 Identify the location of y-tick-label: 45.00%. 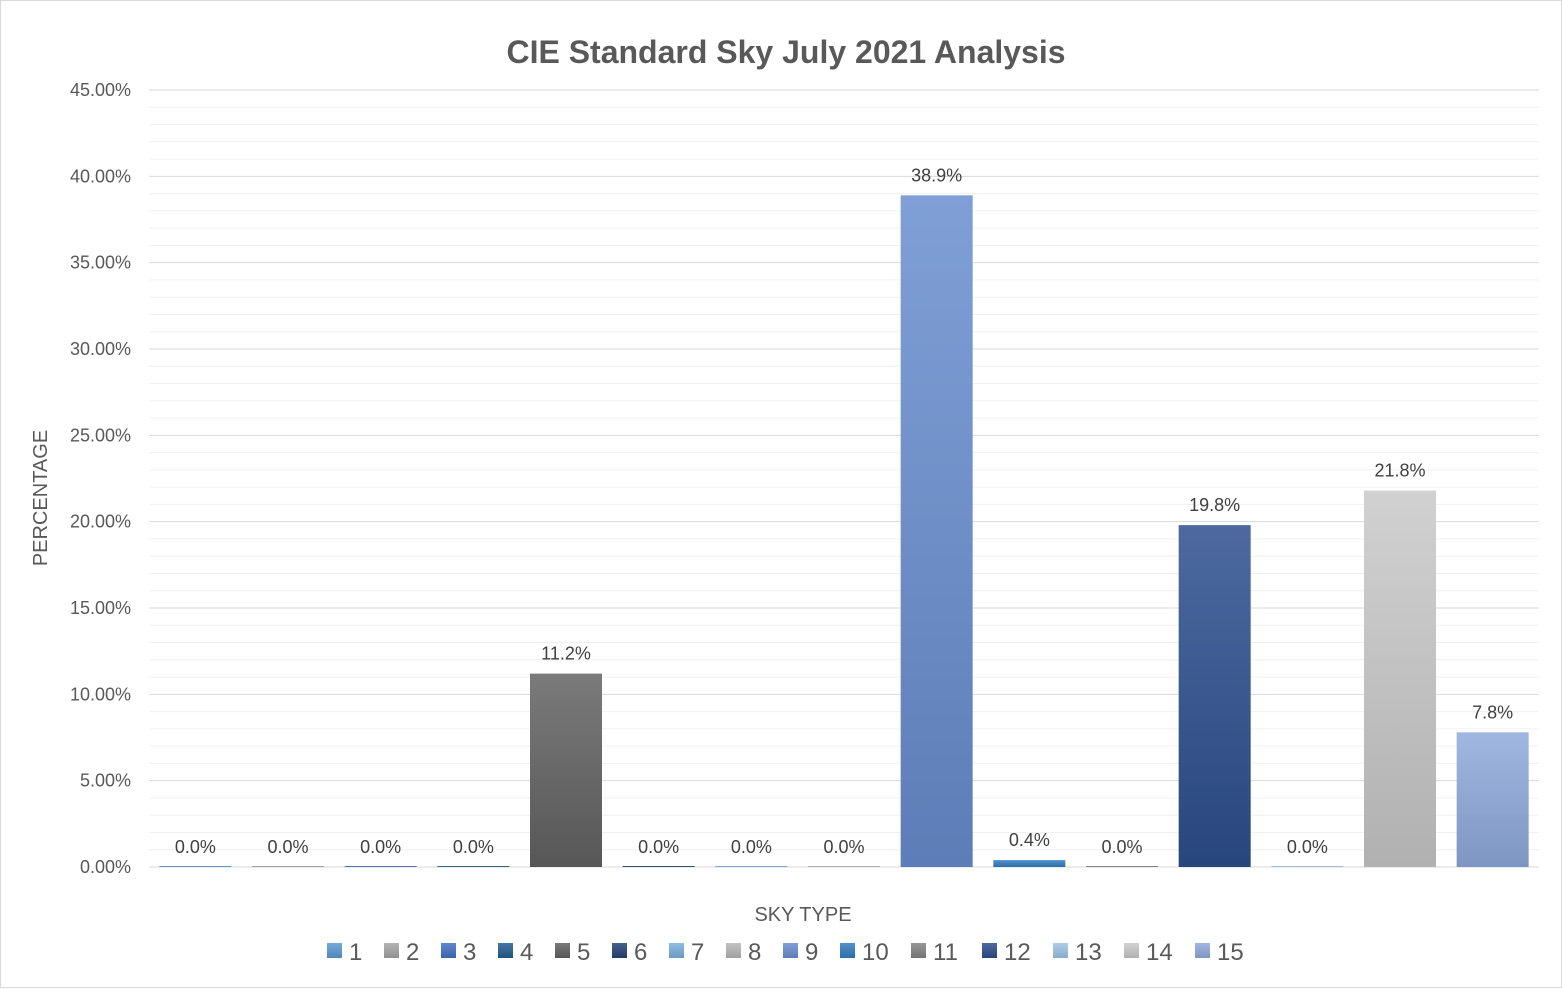
(100, 90).